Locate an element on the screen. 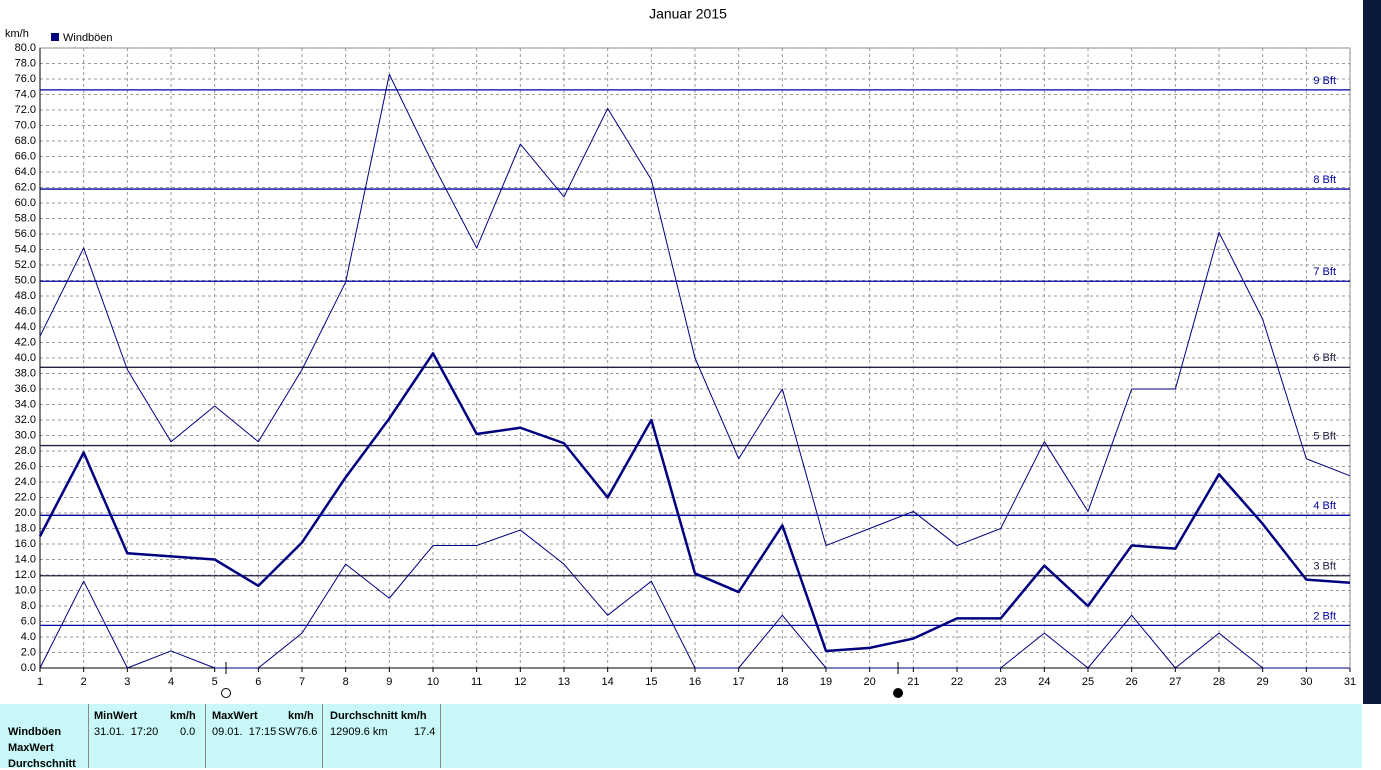  y-tick-label: 66.0 is located at coordinates (25, 156).